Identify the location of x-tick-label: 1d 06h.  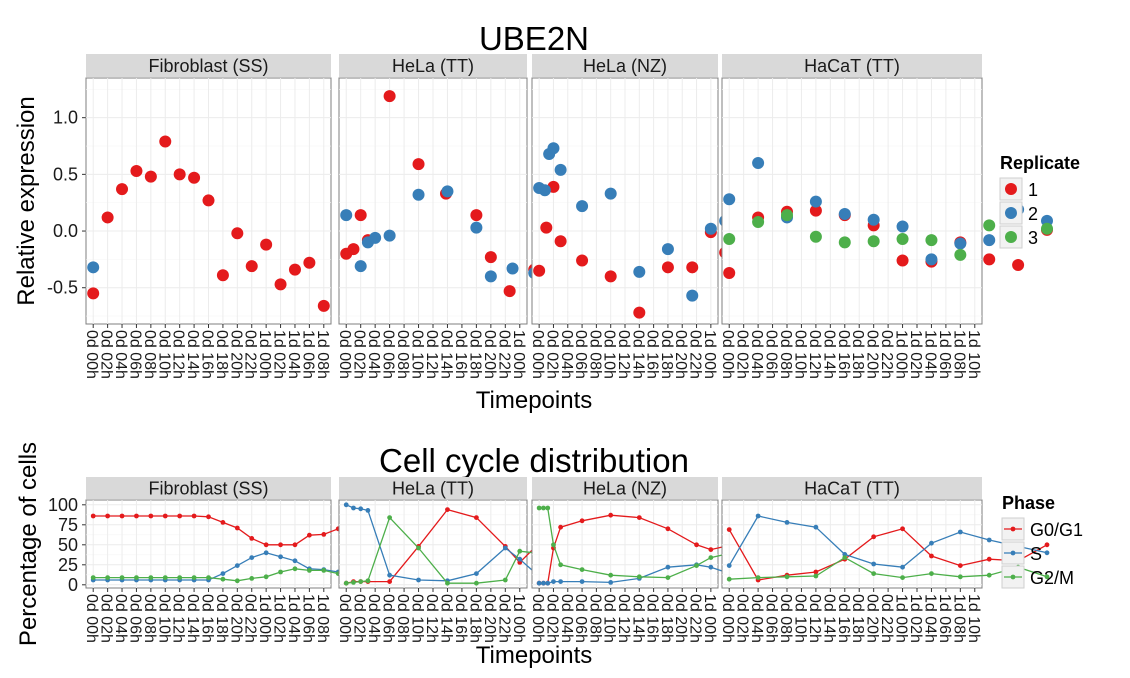
(307, 618).